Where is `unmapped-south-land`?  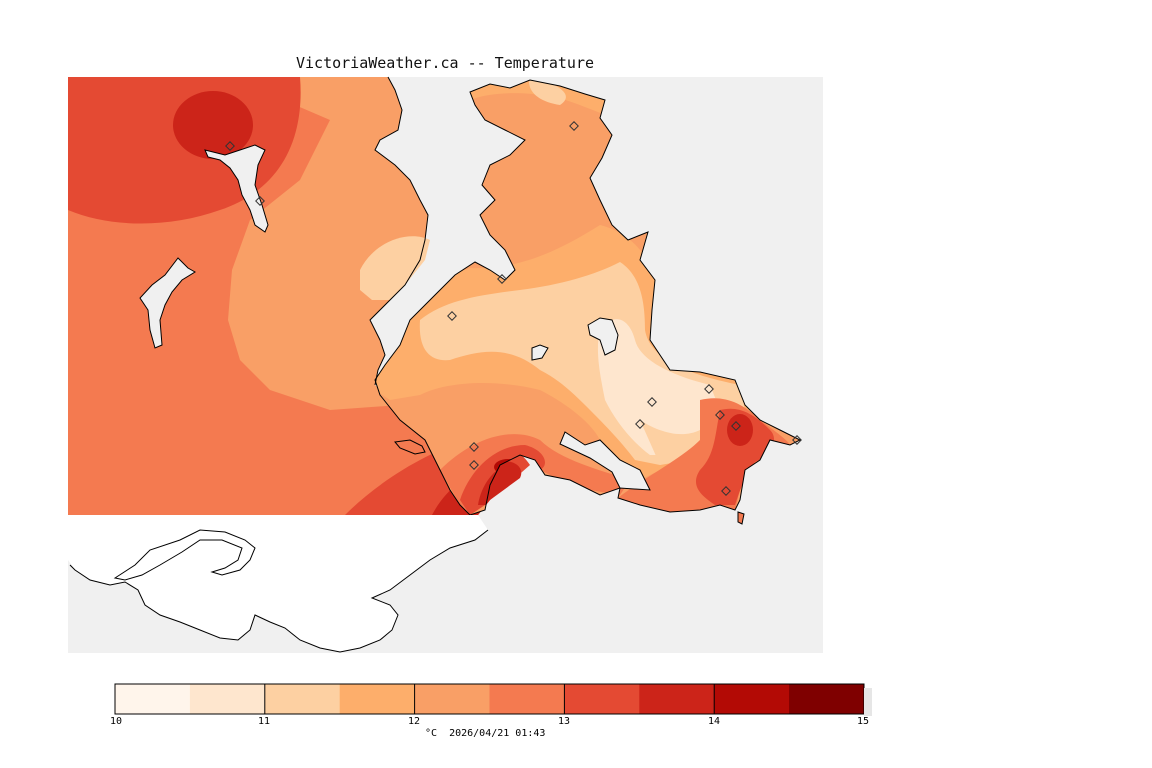
unmapped-south-land is located at coordinates (278, 583).